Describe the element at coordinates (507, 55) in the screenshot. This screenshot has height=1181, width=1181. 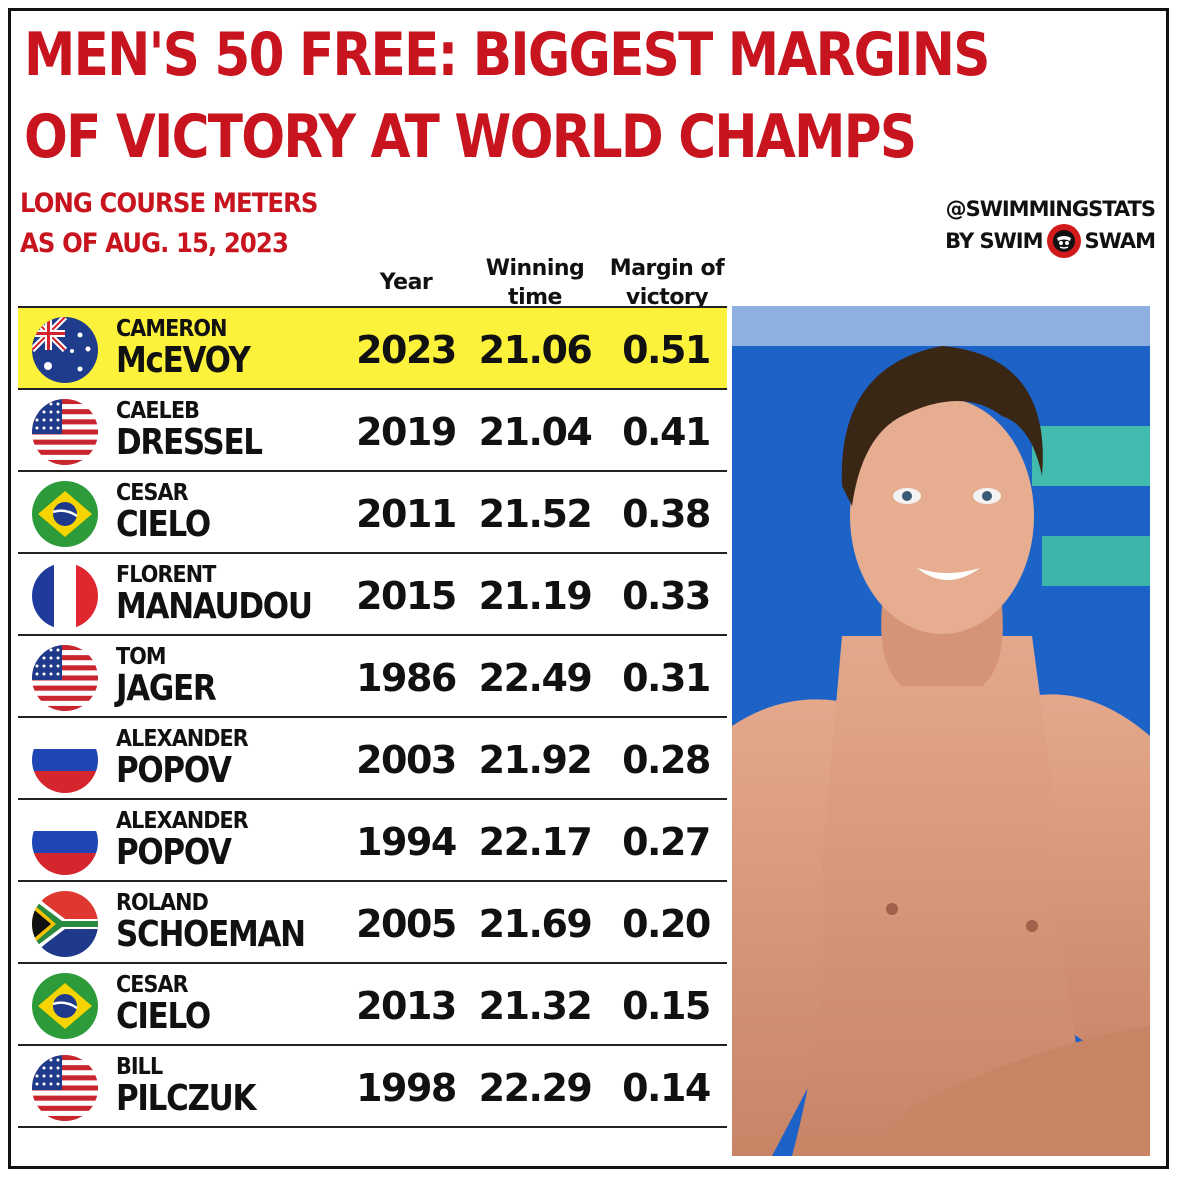
I see `title-line-1: MEN'S 50 FREE: BIGGEST MARGINS` at that location.